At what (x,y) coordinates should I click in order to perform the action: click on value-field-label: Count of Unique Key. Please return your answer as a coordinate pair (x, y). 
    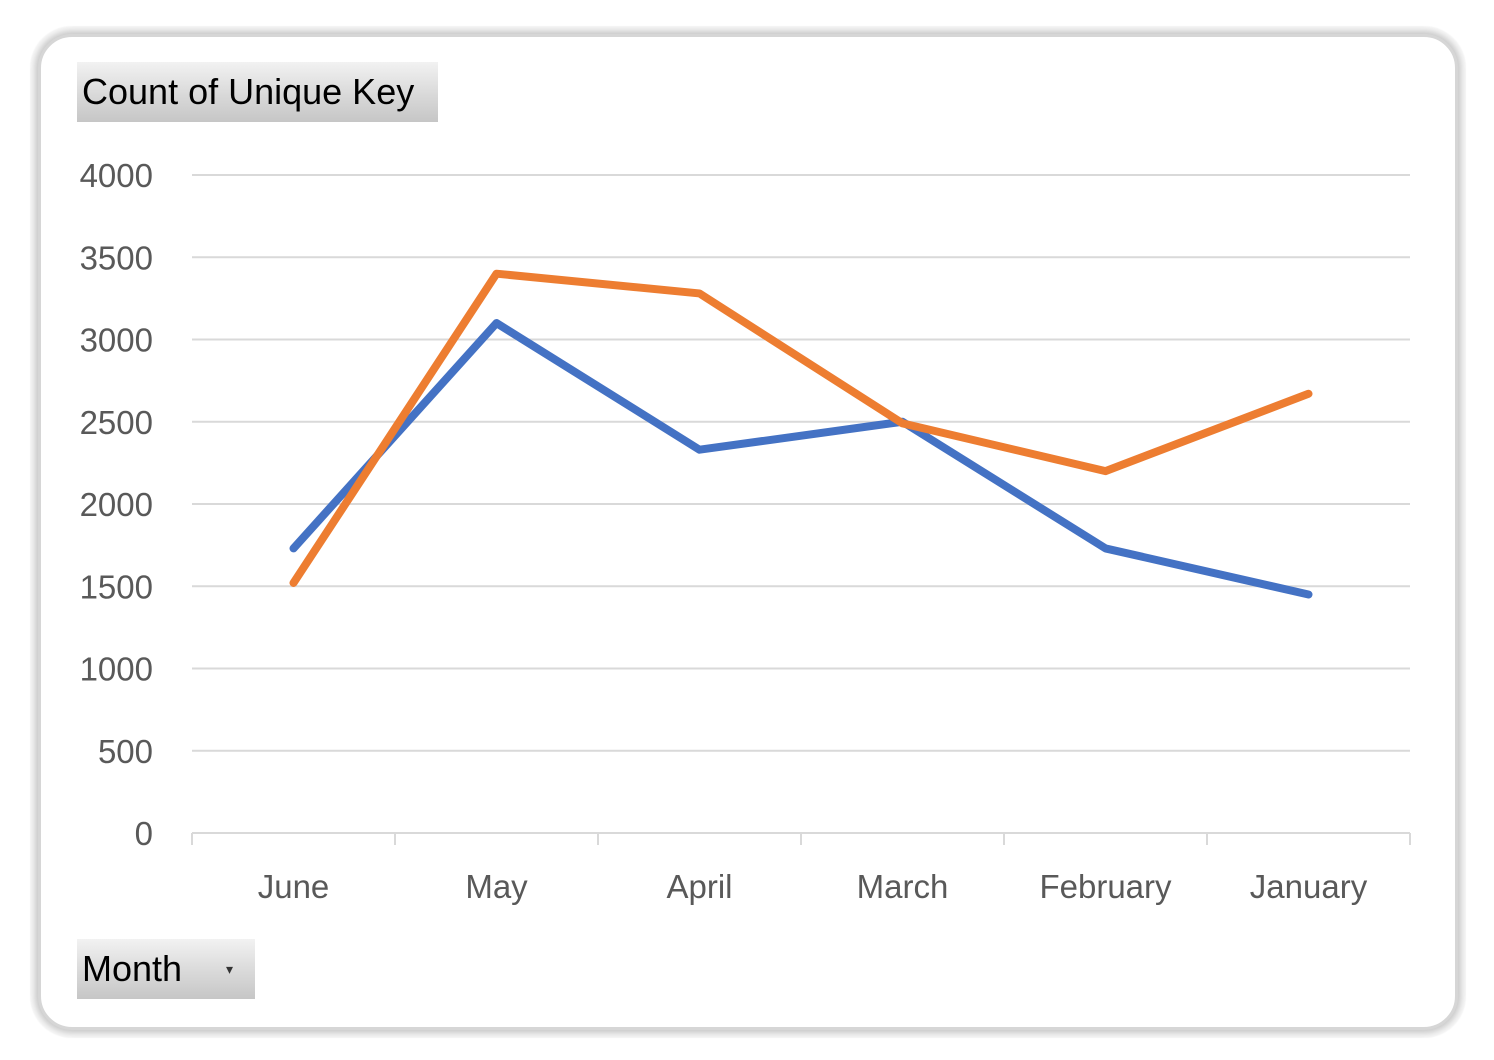
    Looking at the image, I should click on (248, 91).